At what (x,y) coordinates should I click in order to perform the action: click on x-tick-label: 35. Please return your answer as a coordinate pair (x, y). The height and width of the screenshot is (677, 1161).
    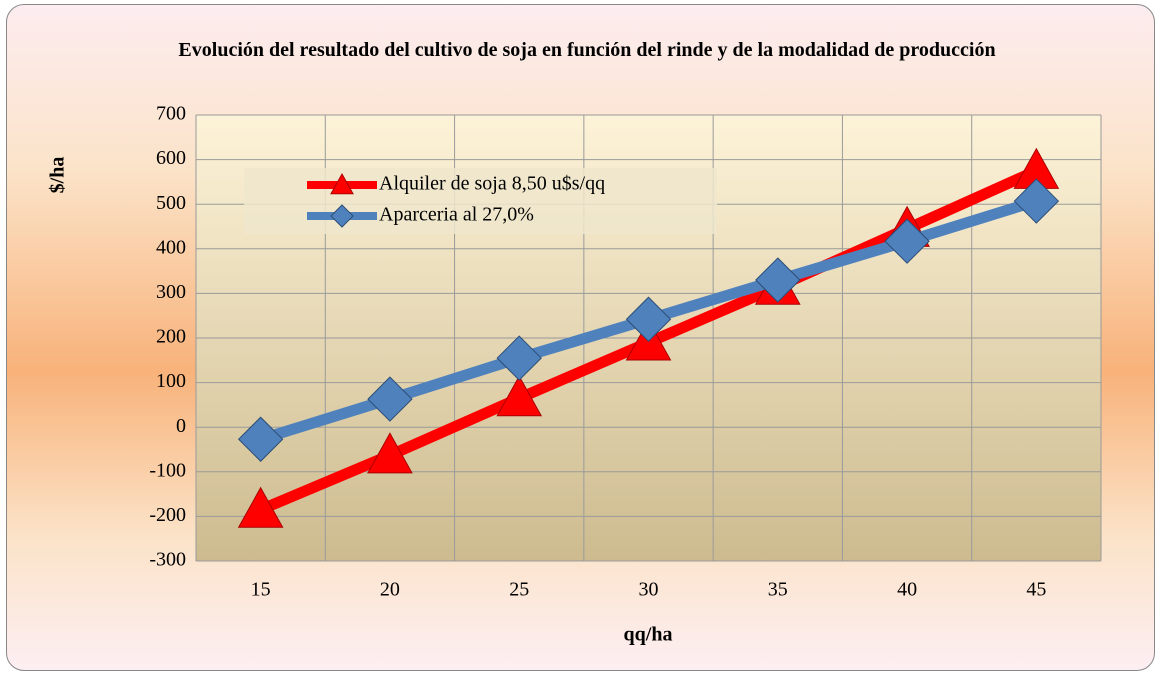
    Looking at the image, I should click on (778, 590).